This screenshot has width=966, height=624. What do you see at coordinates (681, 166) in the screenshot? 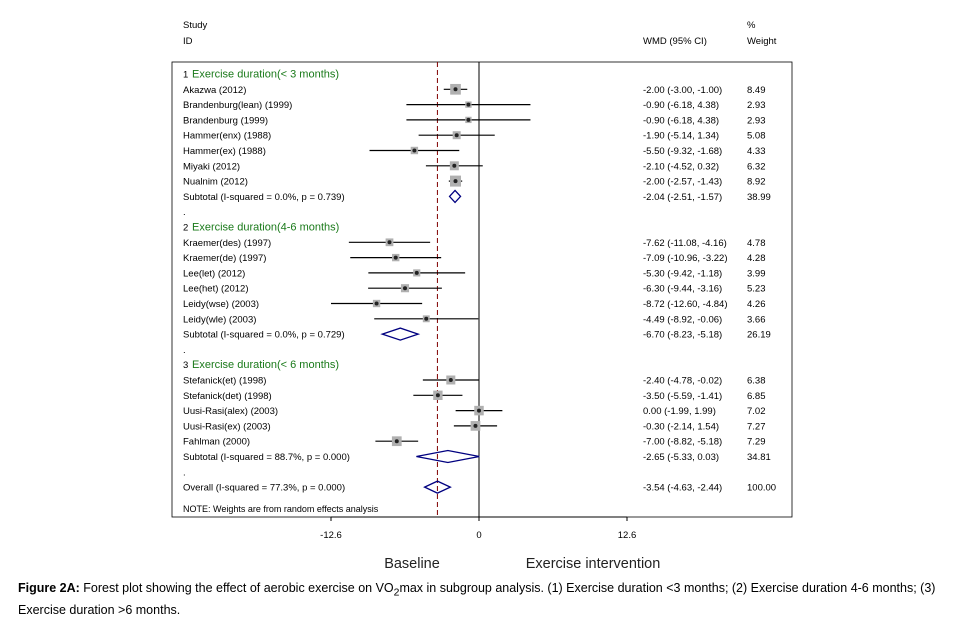
I see `study-ci-text: -2.10 (-4.52, 0.32)` at bounding box center [681, 166].